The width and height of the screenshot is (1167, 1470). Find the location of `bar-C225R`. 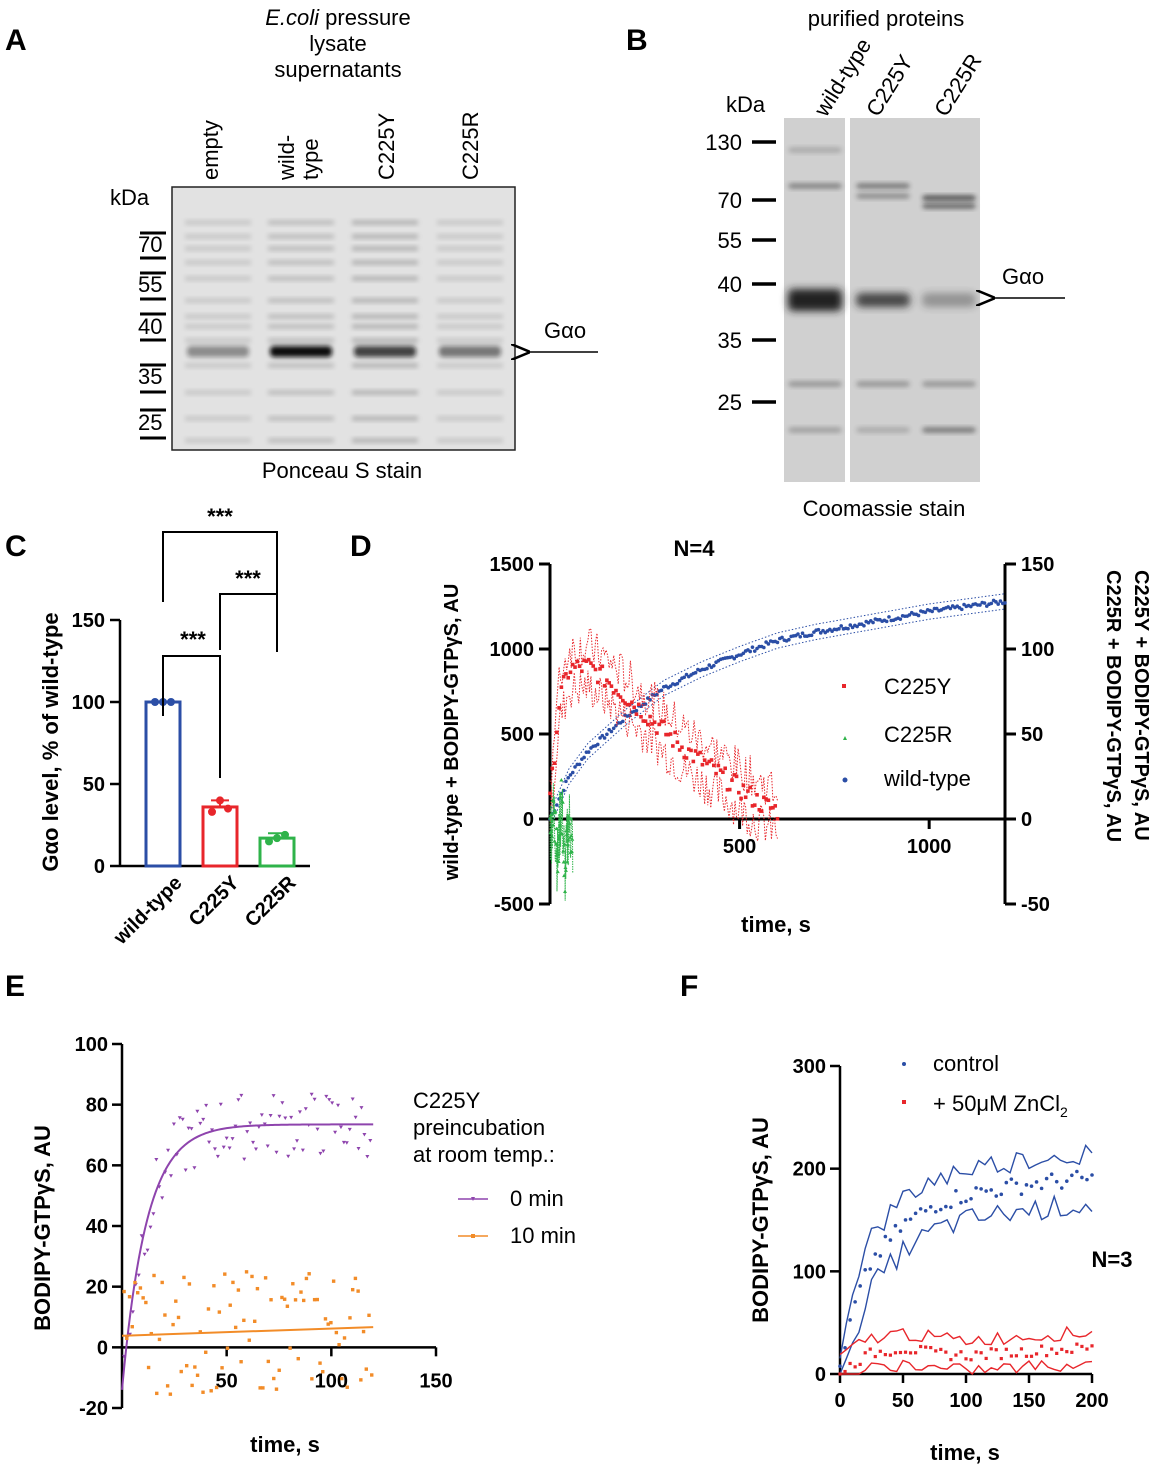

bar-C225R is located at coordinates (277, 852).